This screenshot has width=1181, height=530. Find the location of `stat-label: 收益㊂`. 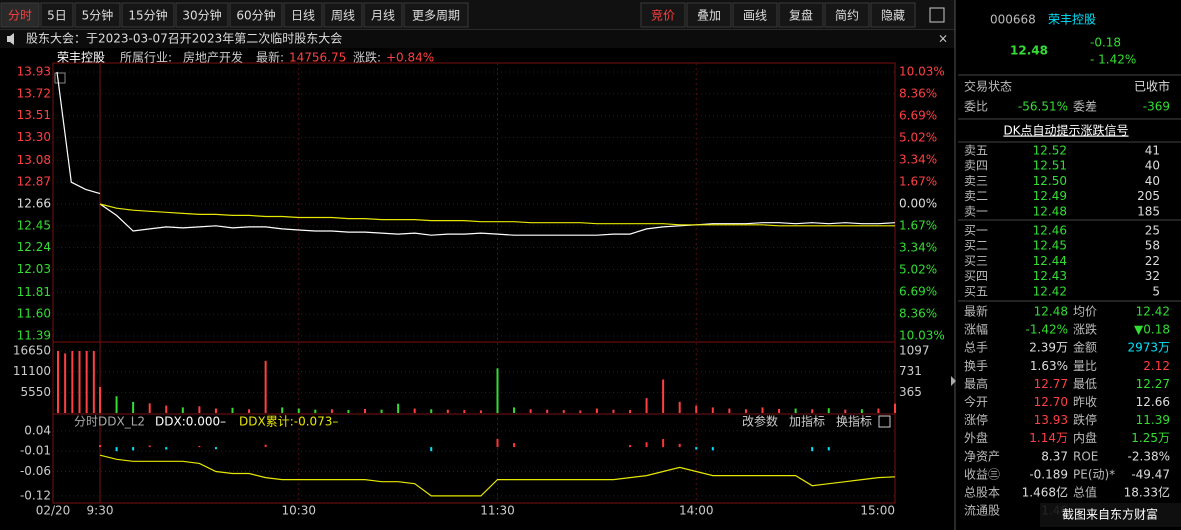

stat-label: 收益㊂ is located at coordinates (982, 474).